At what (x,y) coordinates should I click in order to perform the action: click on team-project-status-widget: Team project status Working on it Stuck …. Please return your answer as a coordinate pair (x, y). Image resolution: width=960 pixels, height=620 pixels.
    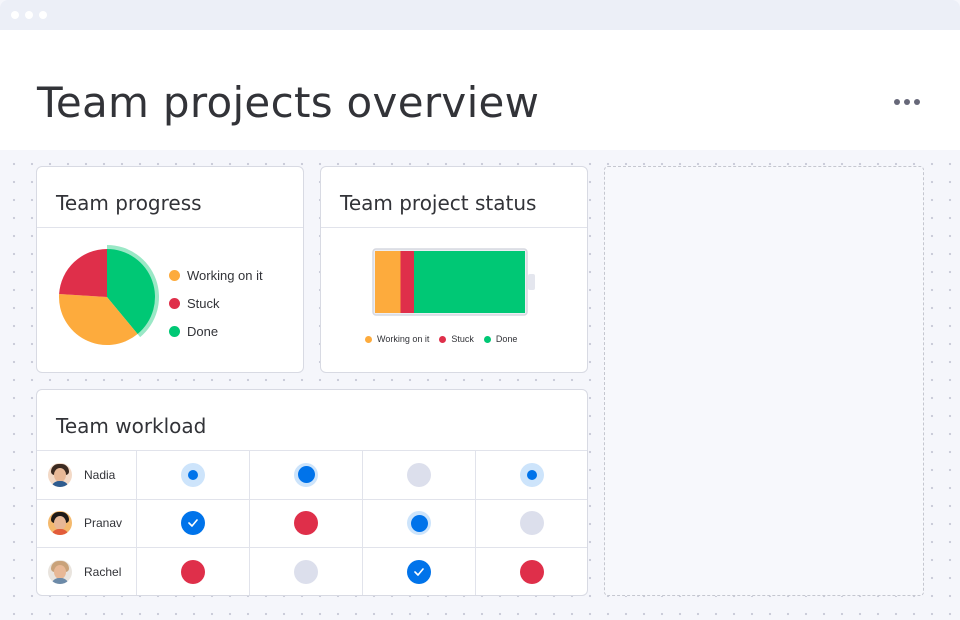
    Looking at the image, I should click on (454, 269).